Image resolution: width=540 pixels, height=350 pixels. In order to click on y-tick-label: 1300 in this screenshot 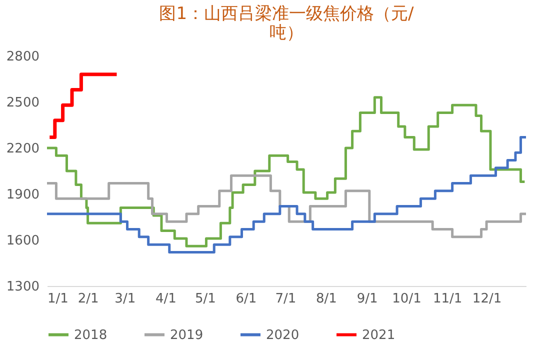, I will do `click(23, 287)`.